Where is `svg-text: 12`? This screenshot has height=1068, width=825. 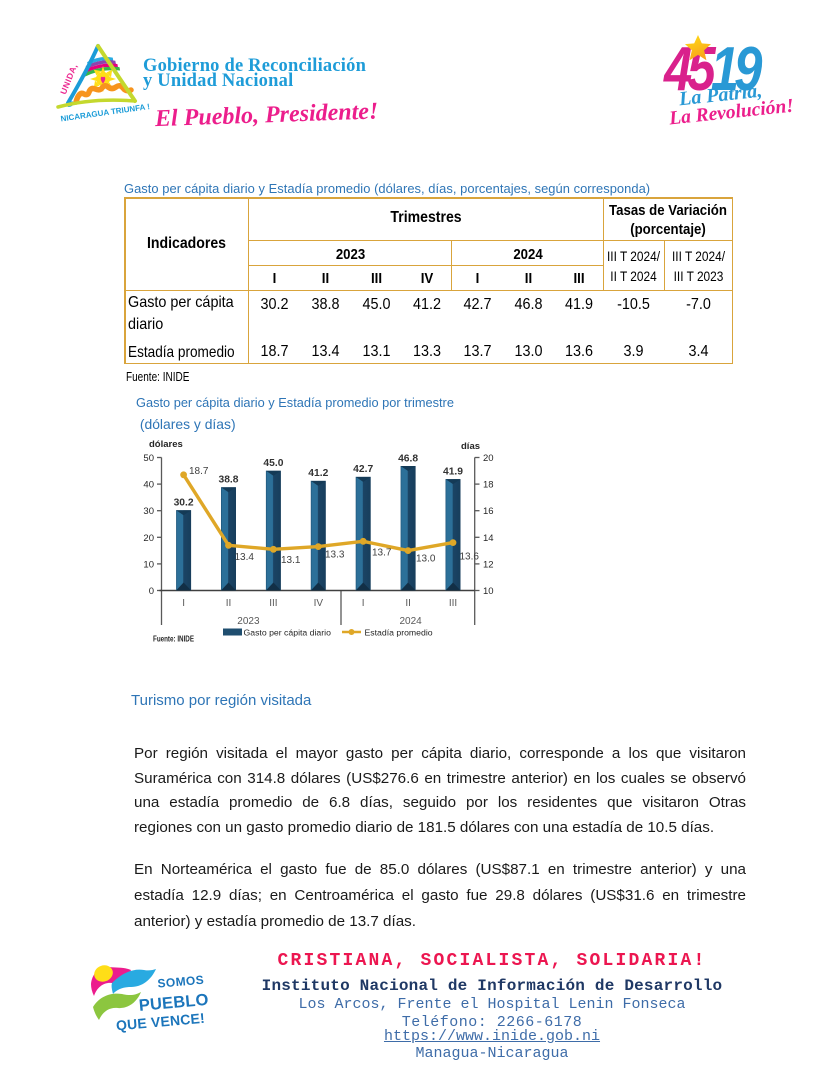 svg-text: 12 is located at coordinates (488, 564).